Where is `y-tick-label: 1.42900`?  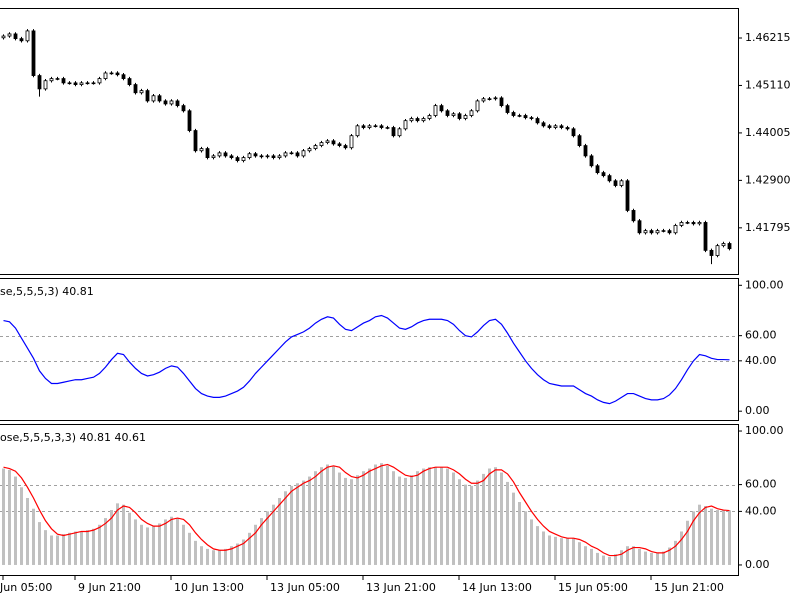
y-tick-label: 1.42900 is located at coordinates (768, 179).